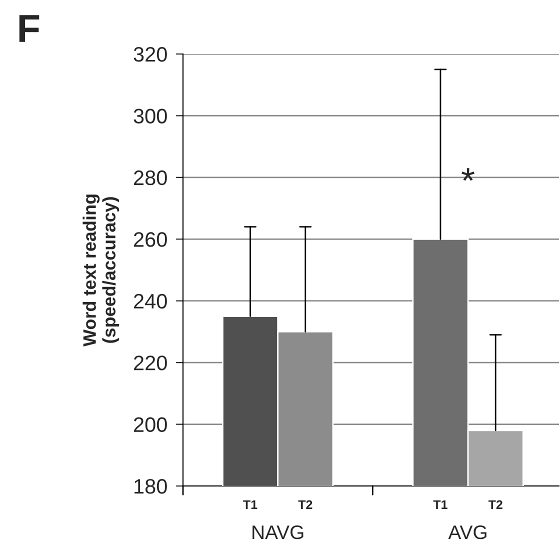 The image size is (560, 549). Describe the element at coordinates (29, 28) in the screenshot. I see `chart-title: F` at that location.